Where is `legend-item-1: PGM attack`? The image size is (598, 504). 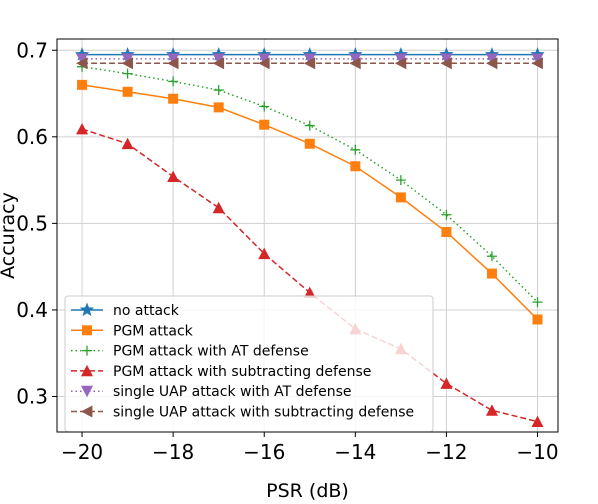
legend-item-1: PGM attack is located at coordinates (132, 331).